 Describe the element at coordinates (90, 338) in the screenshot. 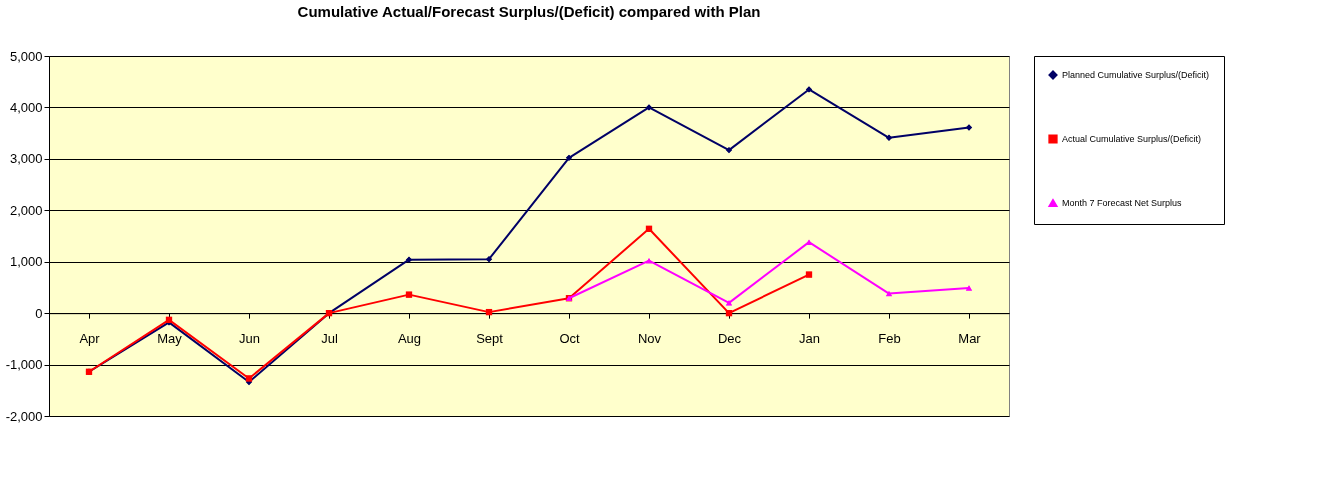

I see `x-tick-label: Apr` at that location.